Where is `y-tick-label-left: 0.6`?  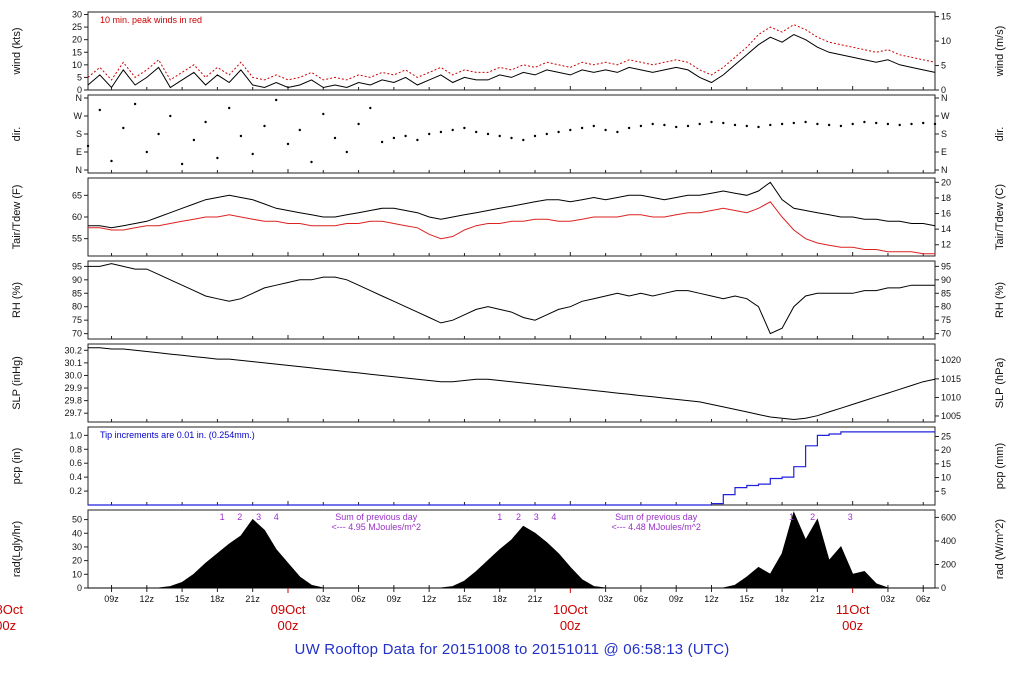 y-tick-label-left: 0.6 is located at coordinates (75, 463).